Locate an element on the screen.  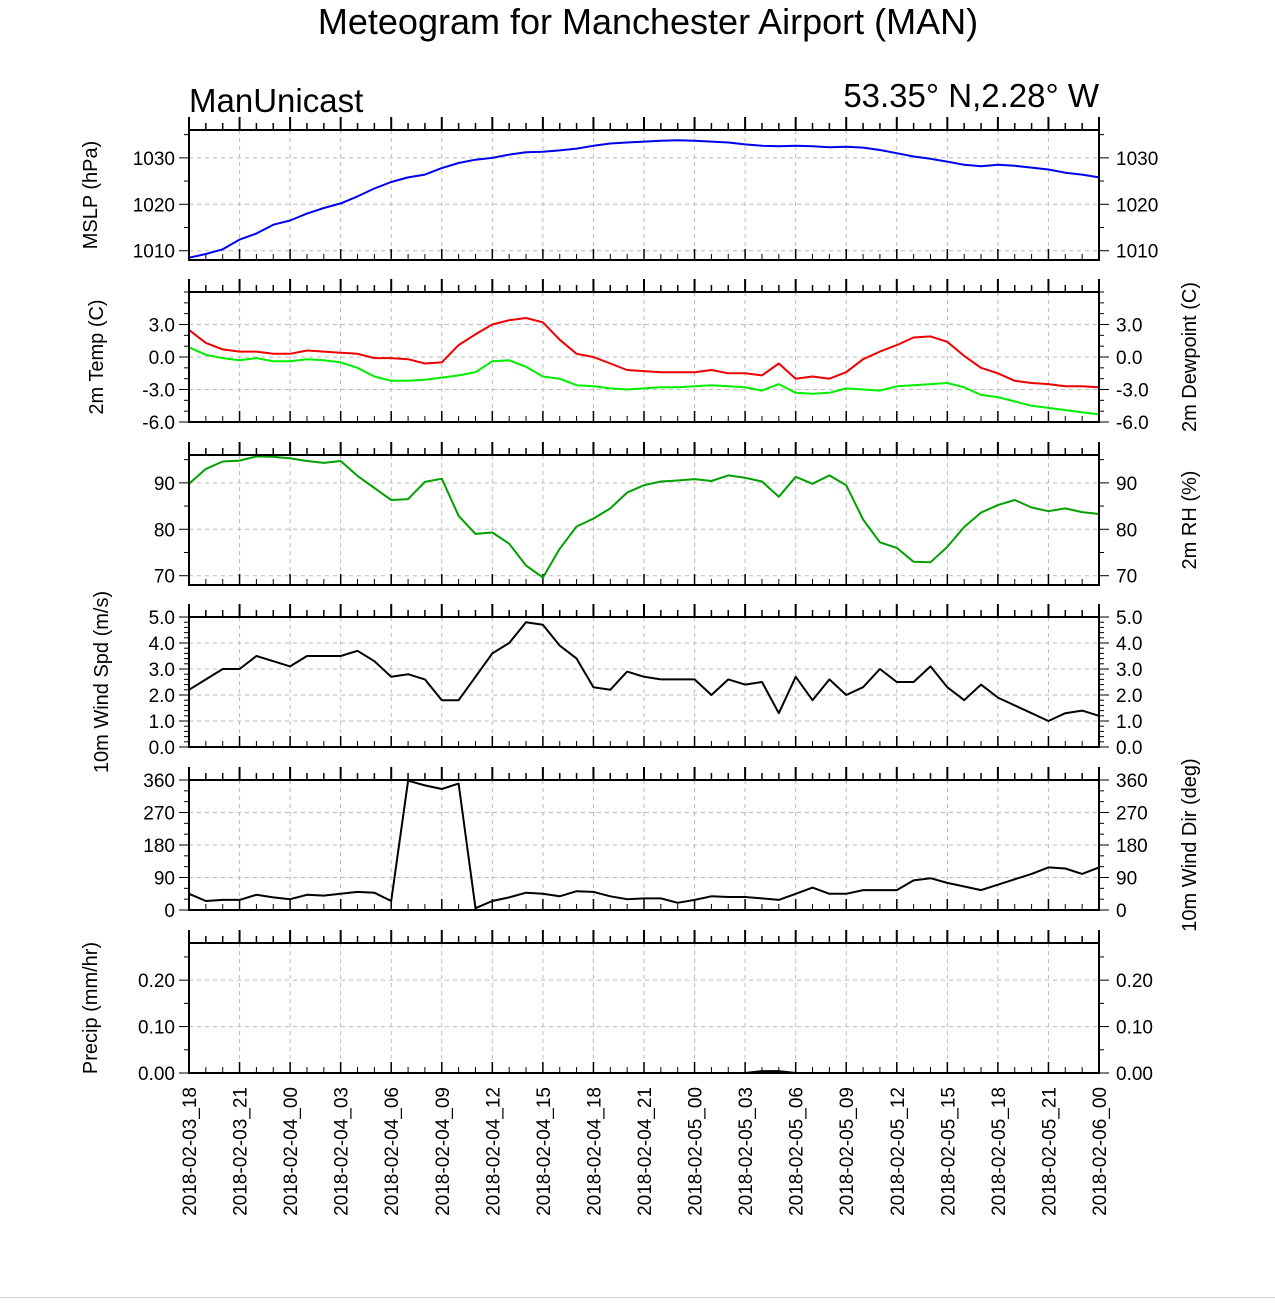
y-tick-label-right: 2.0 is located at coordinates (1129, 696).